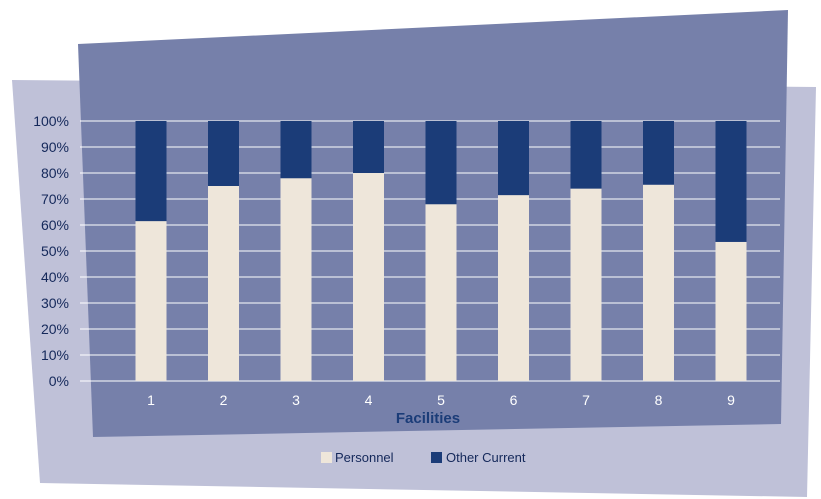 The image size is (821, 499). What do you see at coordinates (224, 400) in the screenshot?
I see `x-tick-label: 2` at bounding box center [224, 400].